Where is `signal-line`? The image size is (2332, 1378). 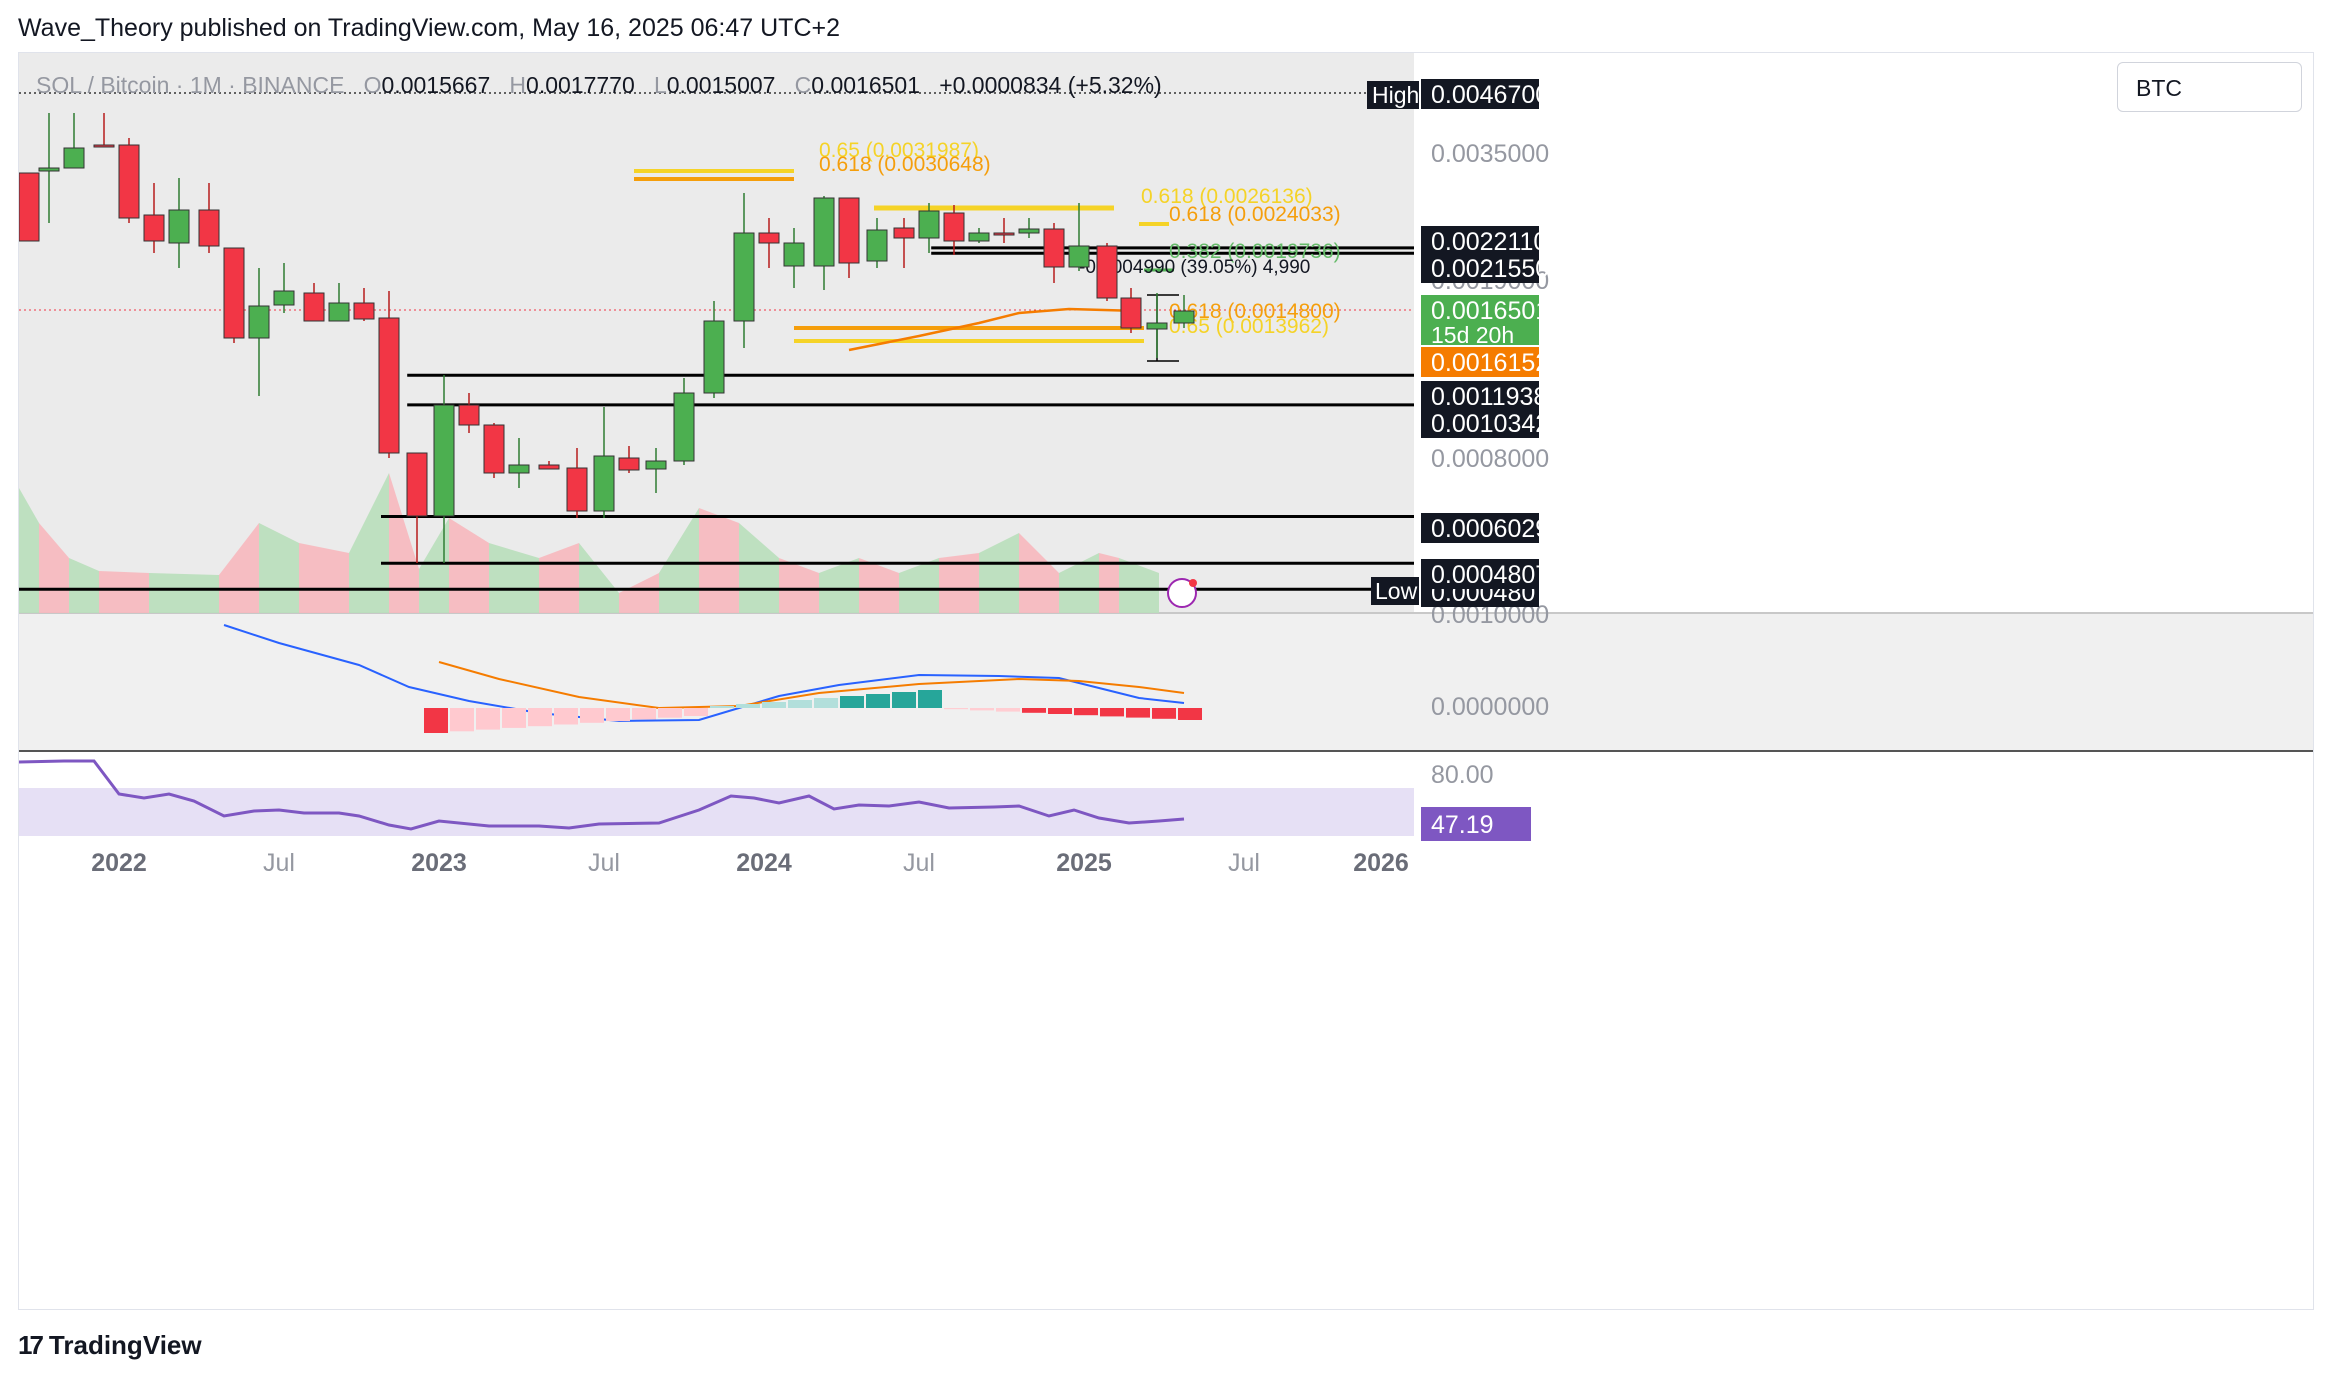 signal-line is located at coordinates (811, 685).